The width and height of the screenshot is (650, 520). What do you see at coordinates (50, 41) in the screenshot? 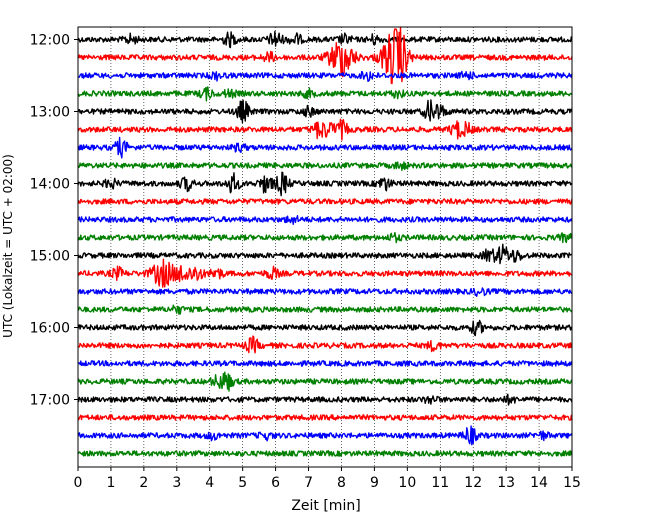
I see `y-tick-label: 12:00` at bounding box center [50, 41].